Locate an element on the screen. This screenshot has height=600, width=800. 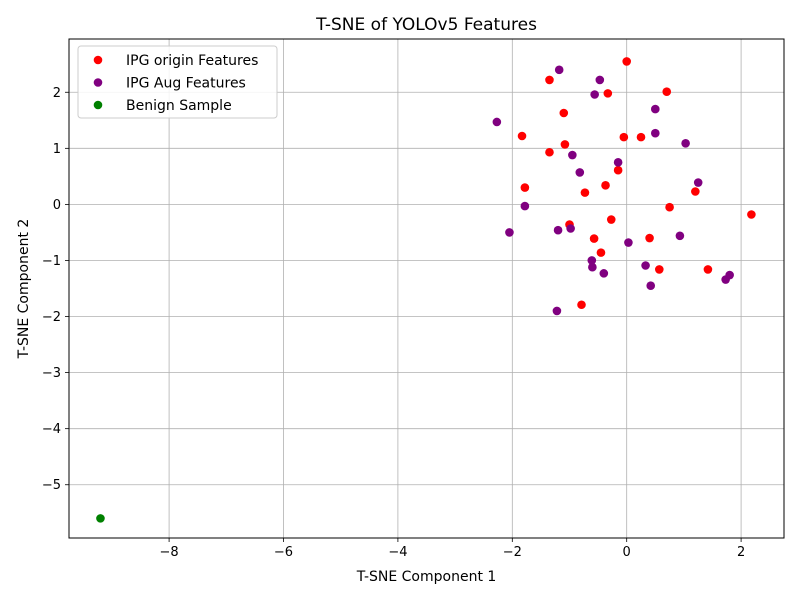
legend-label: Benign Sample is located at coordinates (179, 106).